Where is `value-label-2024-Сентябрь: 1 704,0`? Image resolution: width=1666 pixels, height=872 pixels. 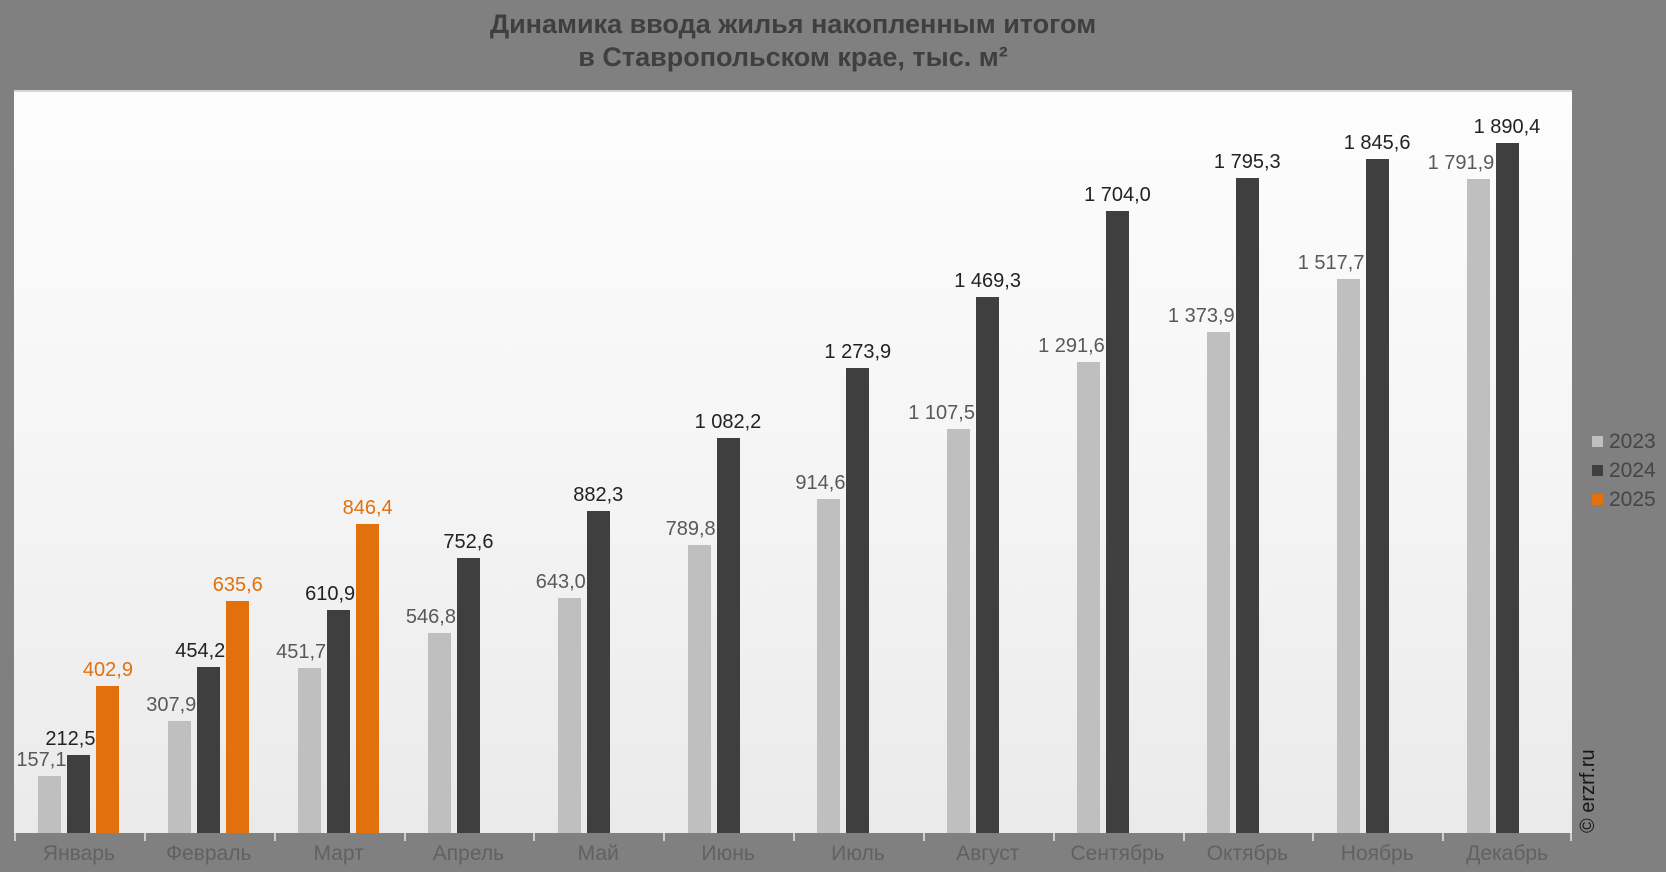
value-label-2024-Сентябрь: 1 704,0 is located at coordinates (1117, 195).